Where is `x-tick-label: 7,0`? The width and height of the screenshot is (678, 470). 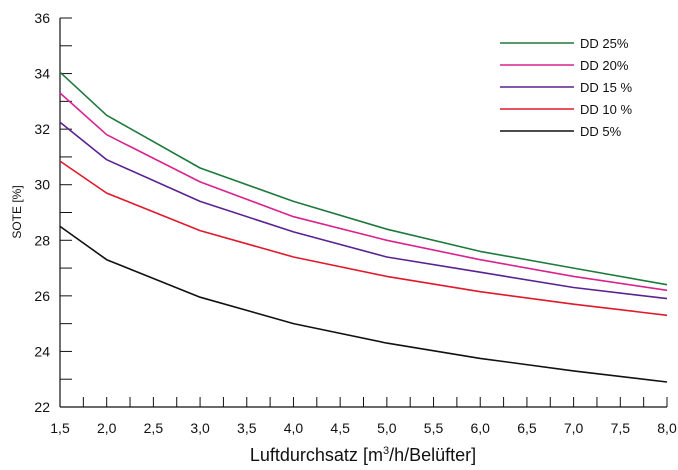
x-tick-label: 7,0 is located at coordinates (574, 428).